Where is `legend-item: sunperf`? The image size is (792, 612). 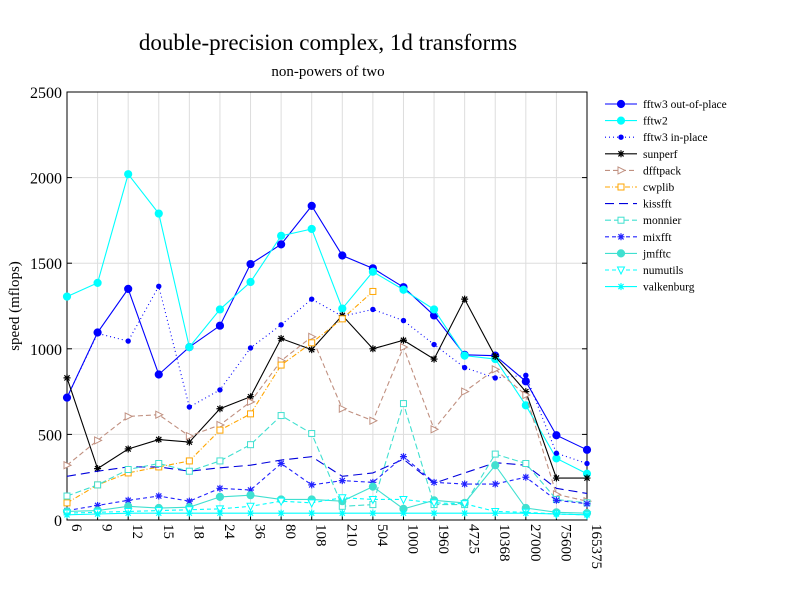
legend-item: sunperf is located at coordinates (641, 155).